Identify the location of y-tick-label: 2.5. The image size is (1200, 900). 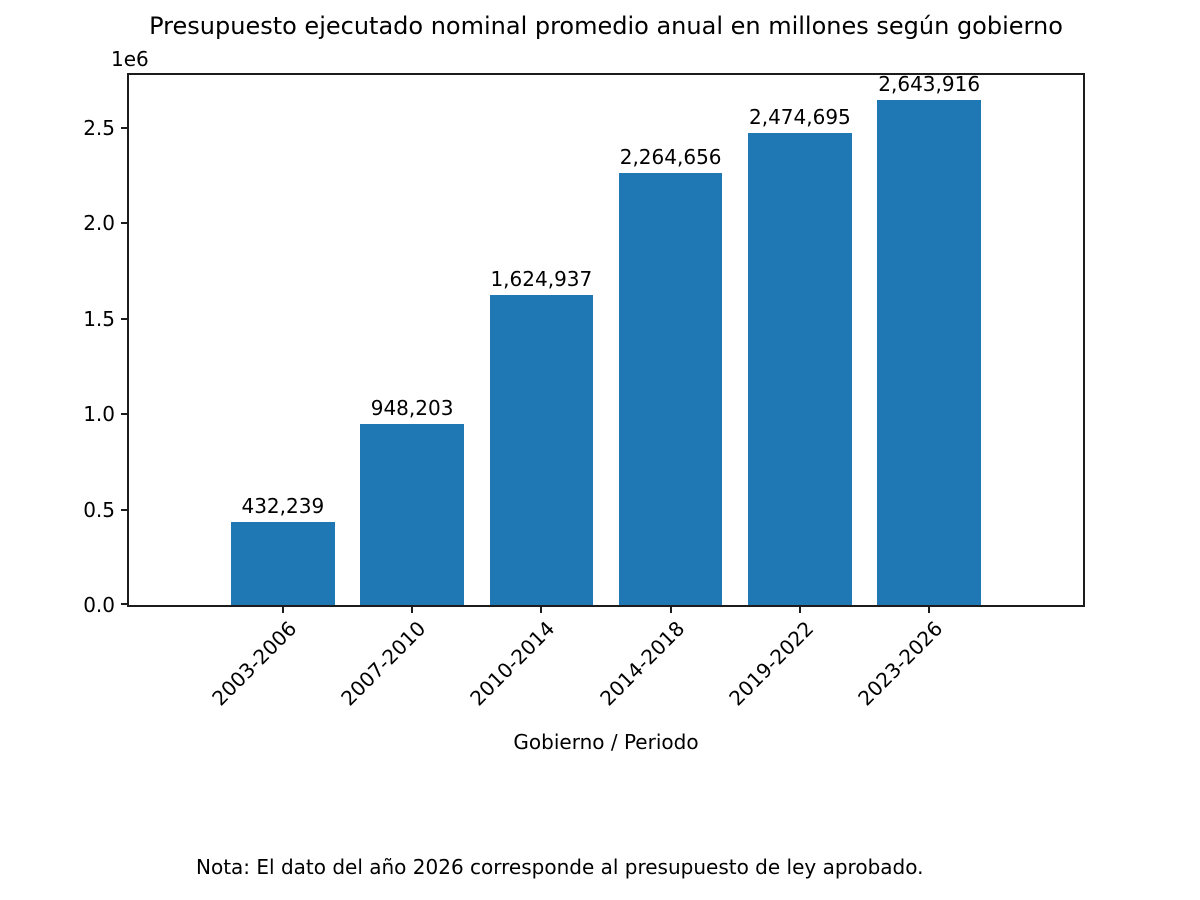
(99, 127).